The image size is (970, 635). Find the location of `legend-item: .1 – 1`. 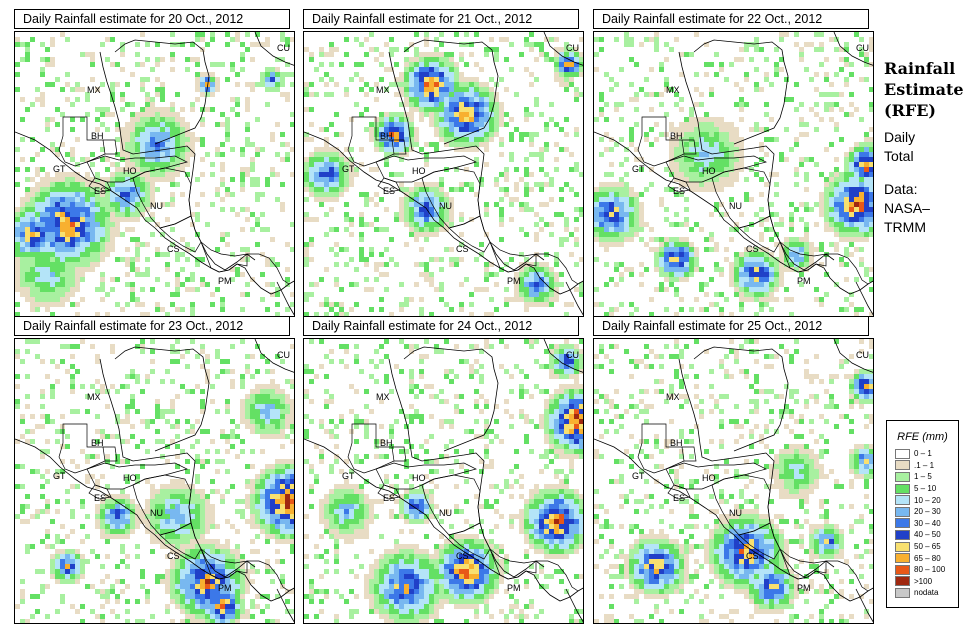

legend-item: .1 – 1 is located at coordinates (926, 466).